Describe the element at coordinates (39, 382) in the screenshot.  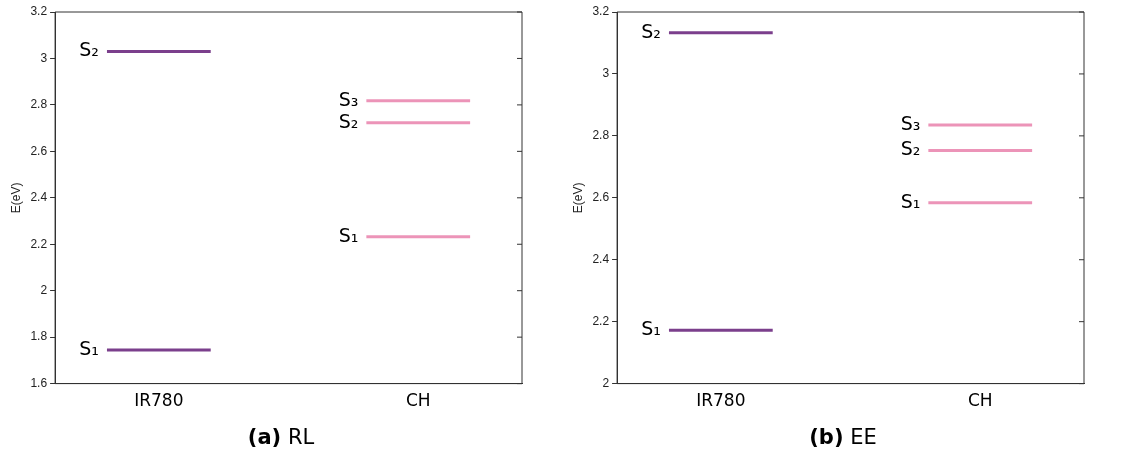
I see `y-tick-label: 1.6` at that location.